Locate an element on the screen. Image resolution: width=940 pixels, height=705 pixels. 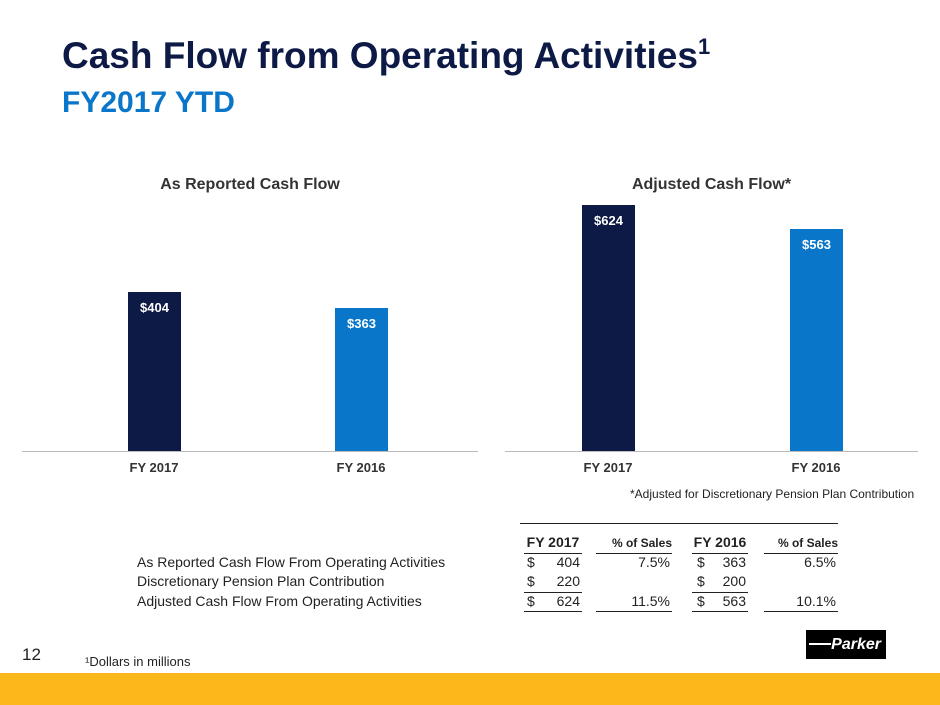
data-label: $363 is located at coordinates (361, 323).